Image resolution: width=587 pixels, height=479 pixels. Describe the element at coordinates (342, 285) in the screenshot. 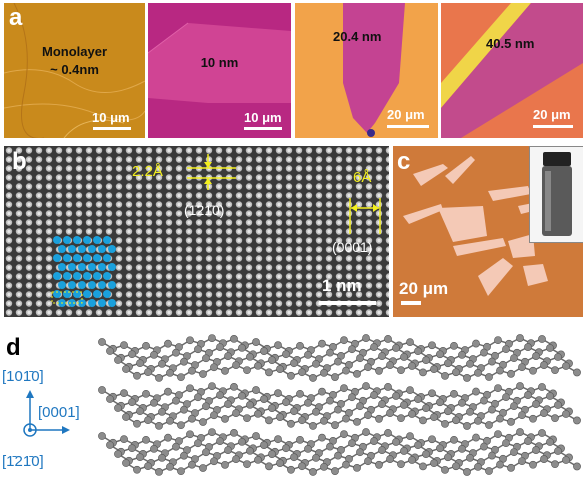

I see `scale-bar-label: 1 nm` at that location.